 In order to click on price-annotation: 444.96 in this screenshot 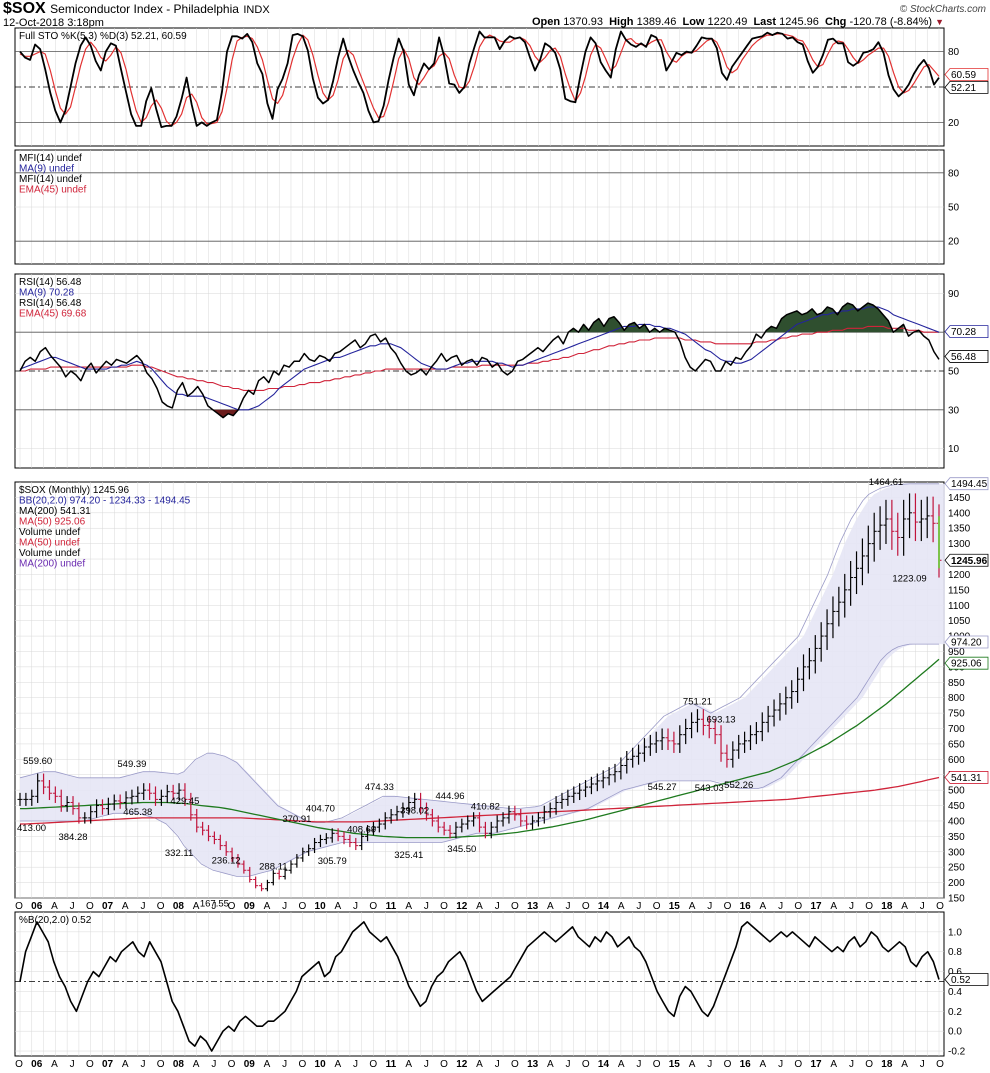, I will do `click(450, 796)`.